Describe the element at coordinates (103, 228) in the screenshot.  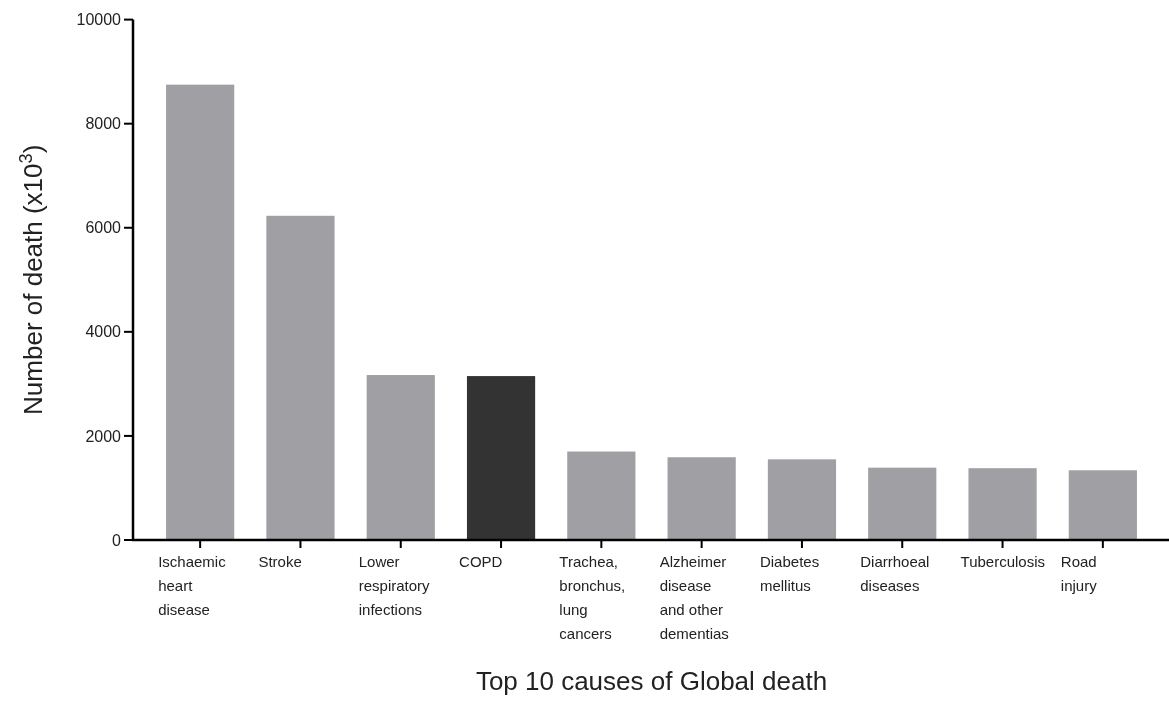
I see `y-tick-label: 6000` at that location.